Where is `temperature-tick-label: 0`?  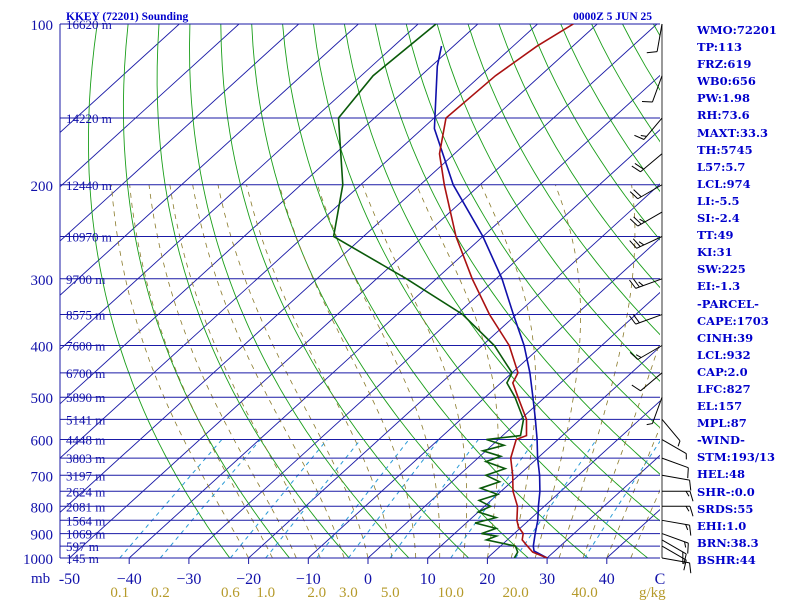
temperature-tick-label: 0 is located at coordinates (368, 579).